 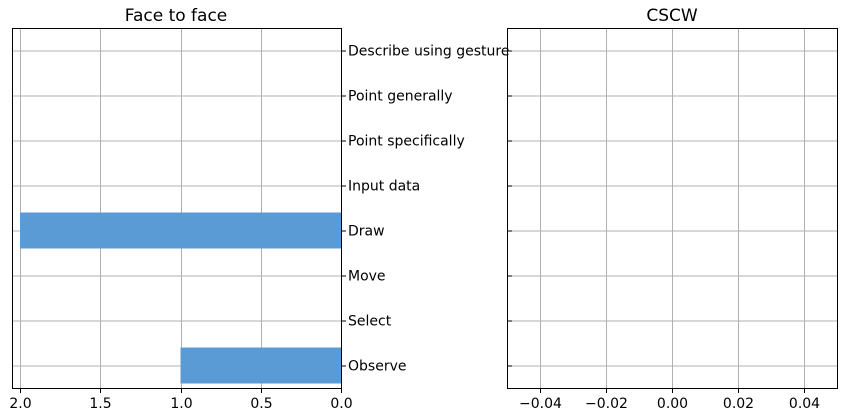 I want to click on right-xtick-label: 0.04, so click(x=804, y=404).